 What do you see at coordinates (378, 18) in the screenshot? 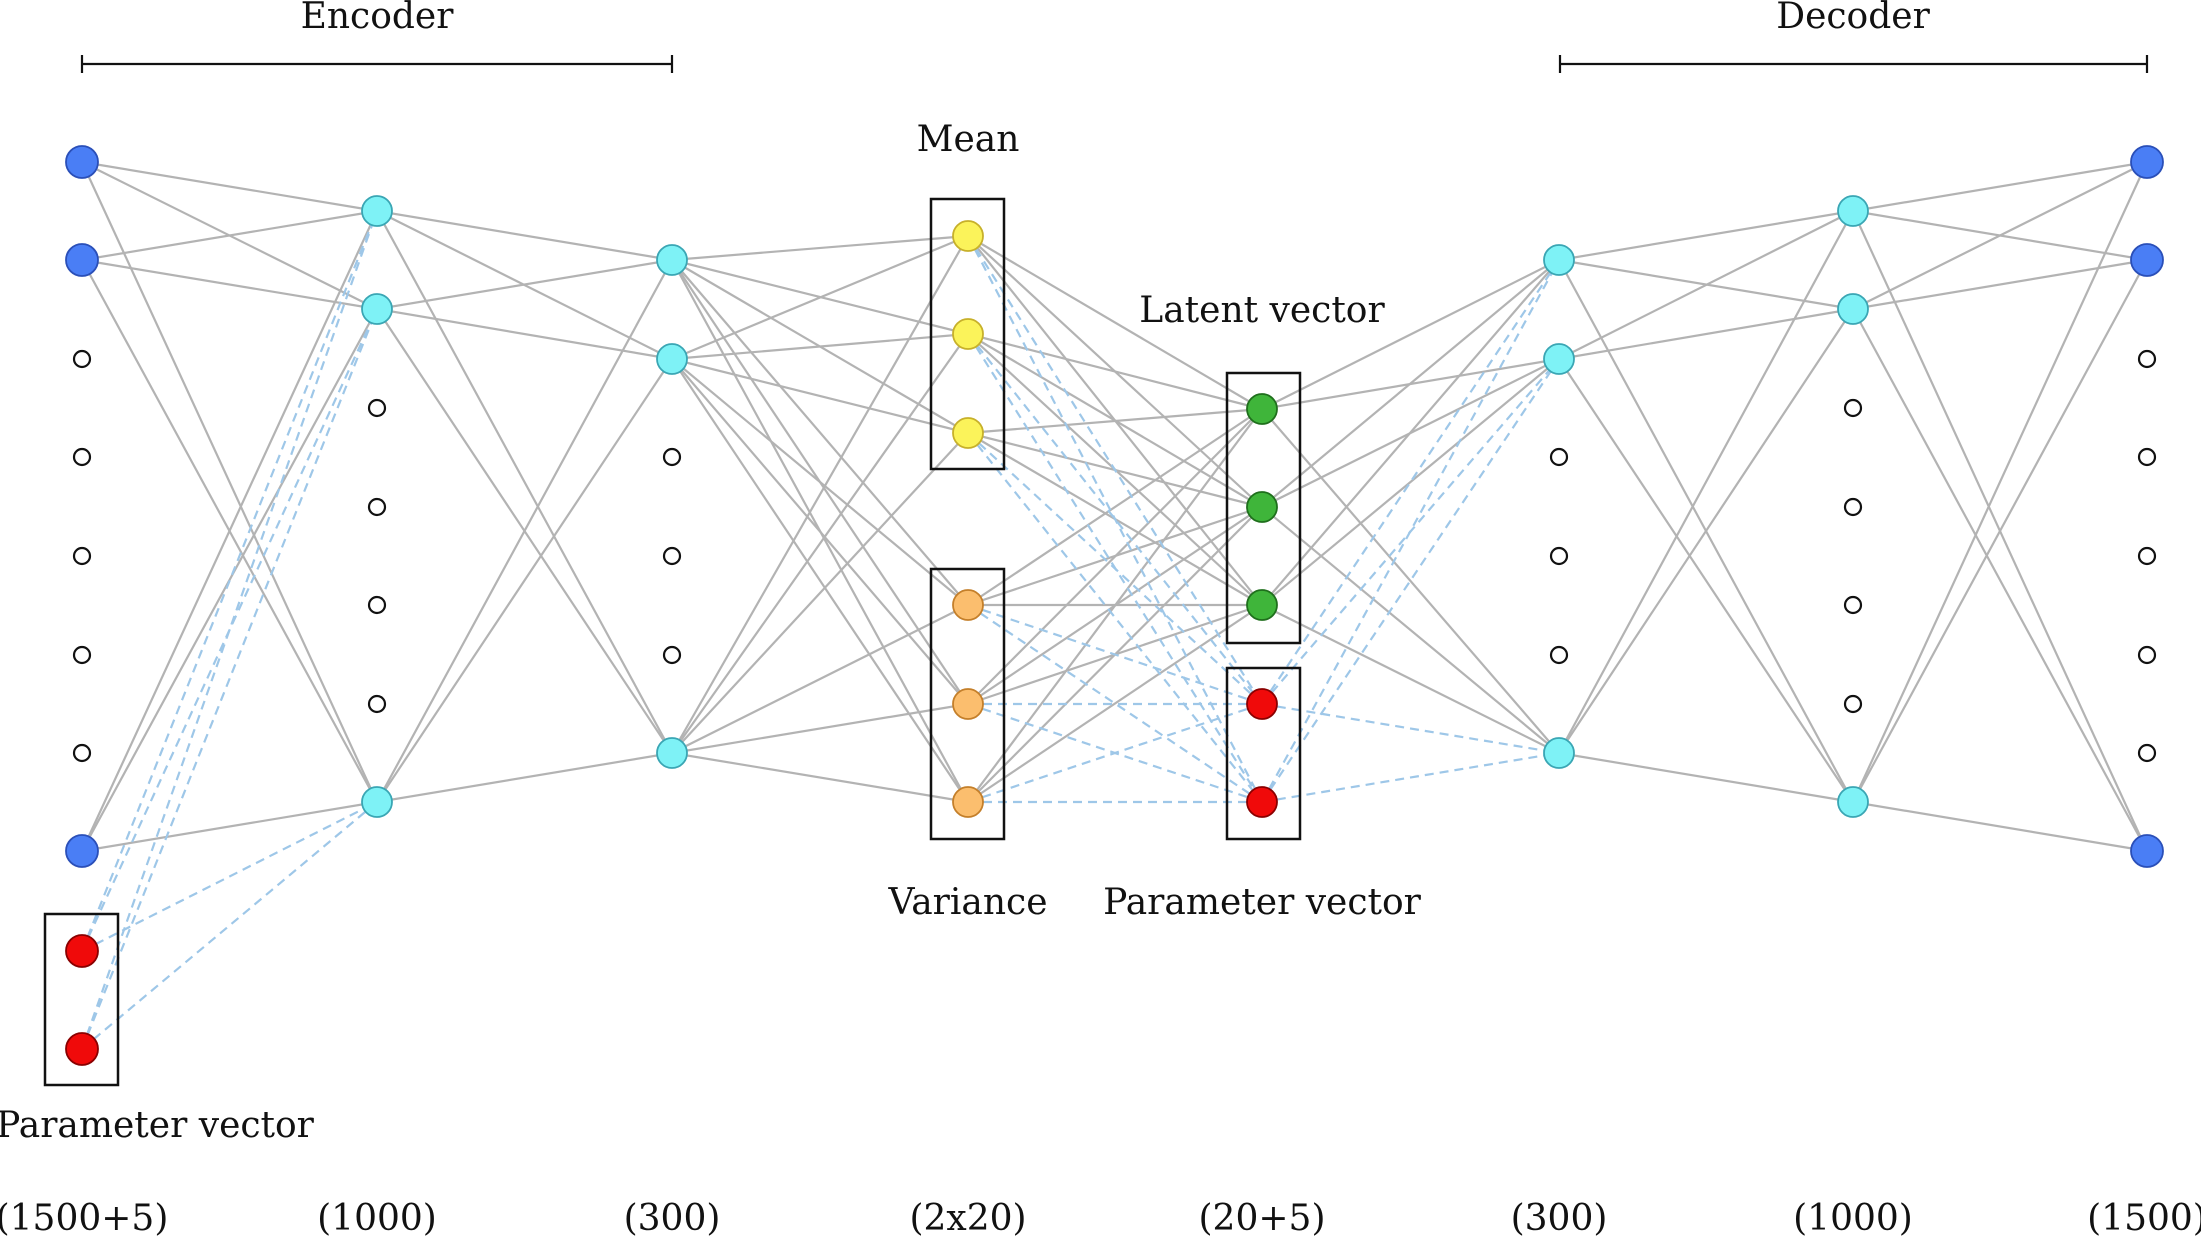
I see `encoder-label: Encoder` at bounding box center [378, 18].